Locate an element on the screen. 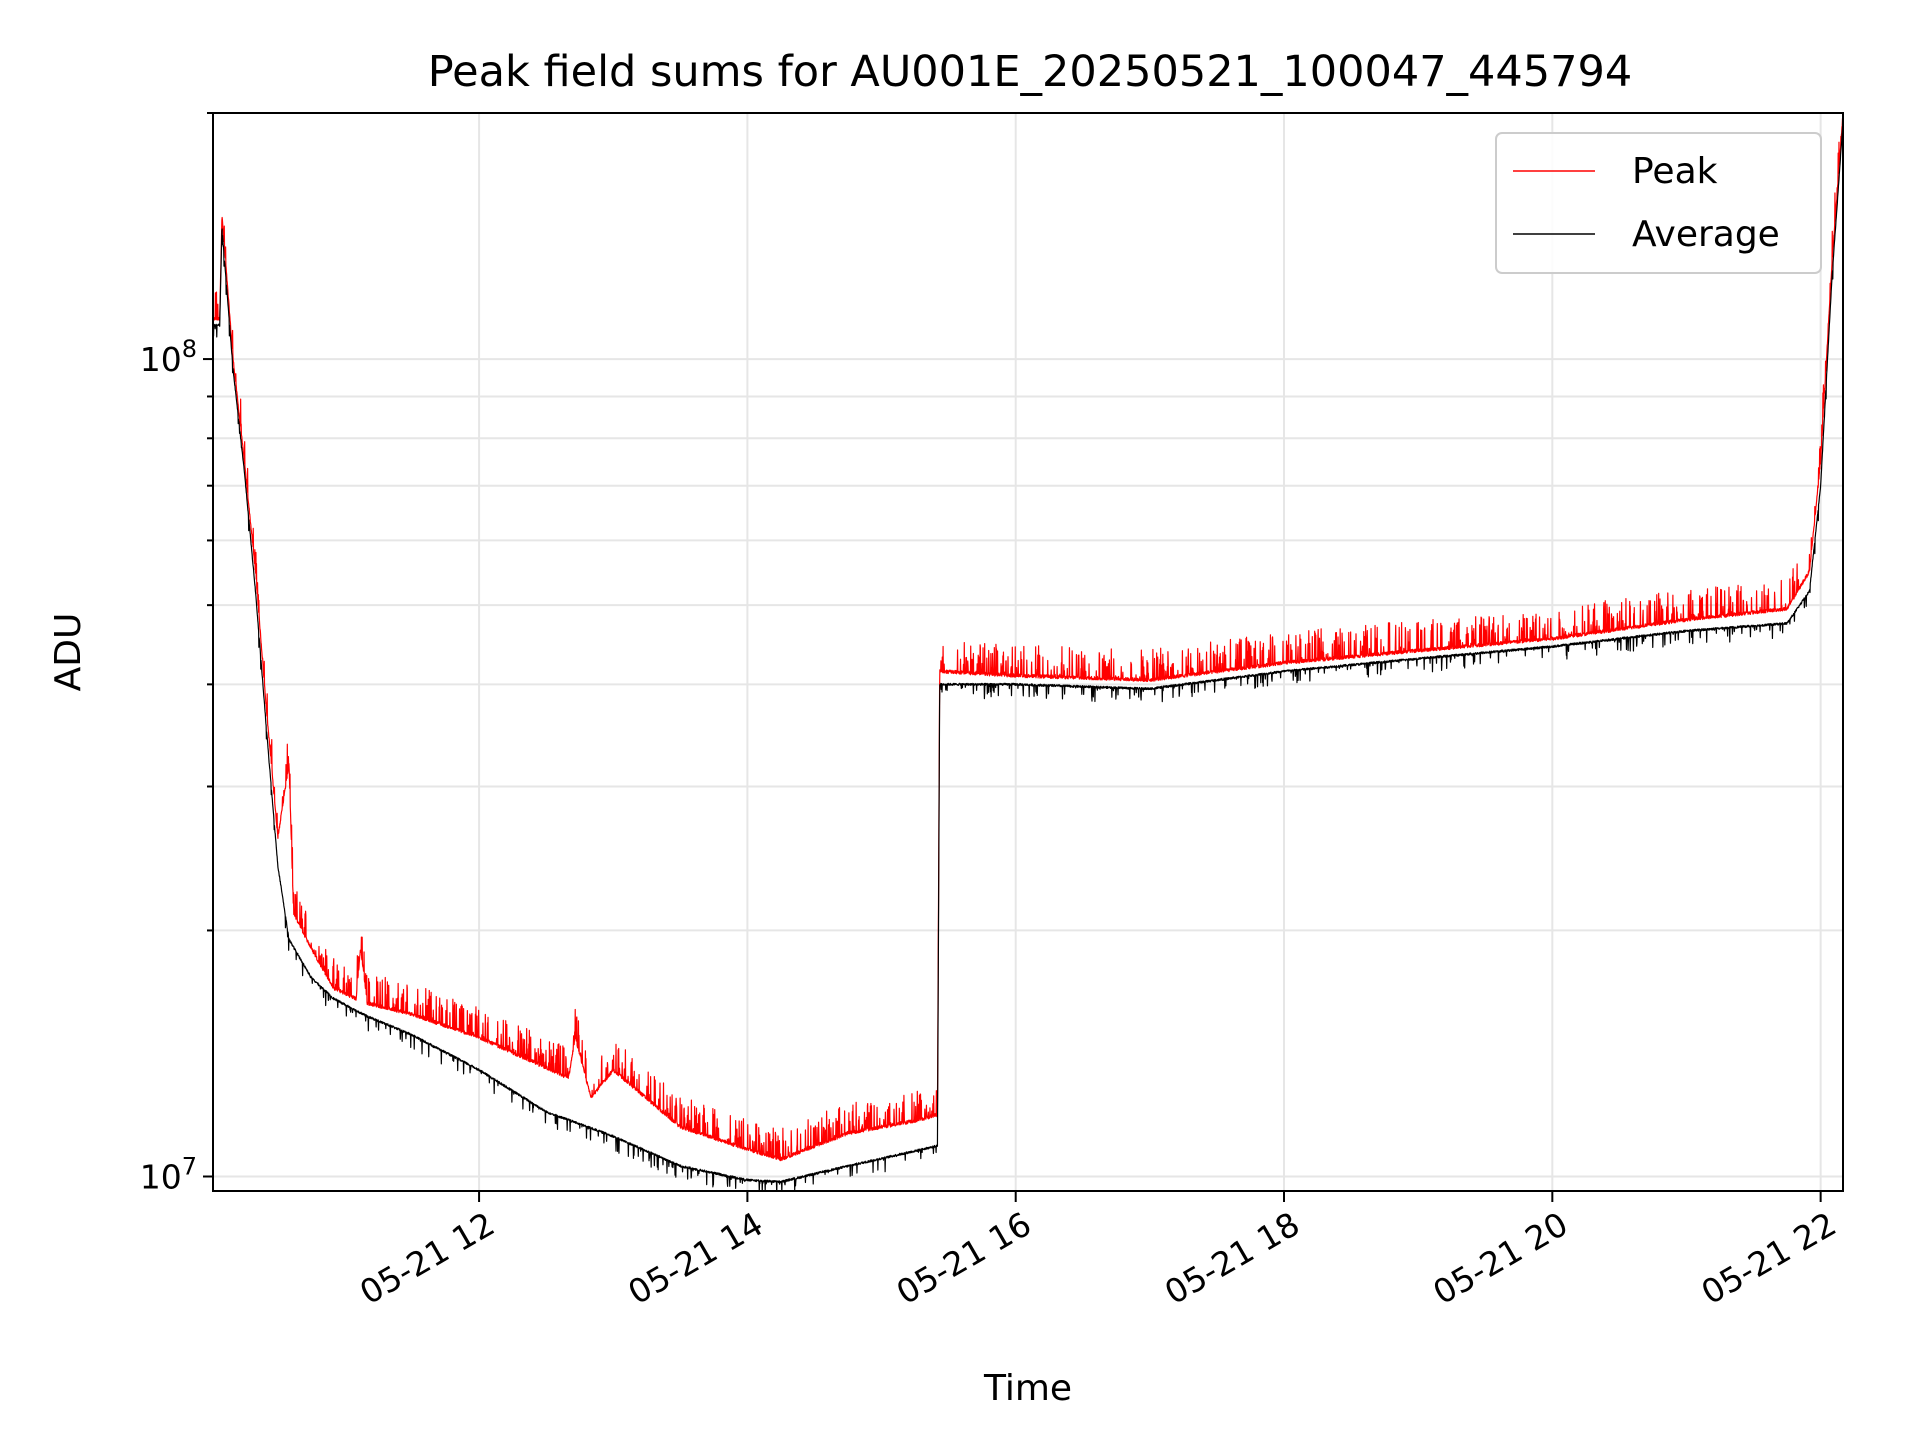  legend-box is located at coordinates (1658, 203).